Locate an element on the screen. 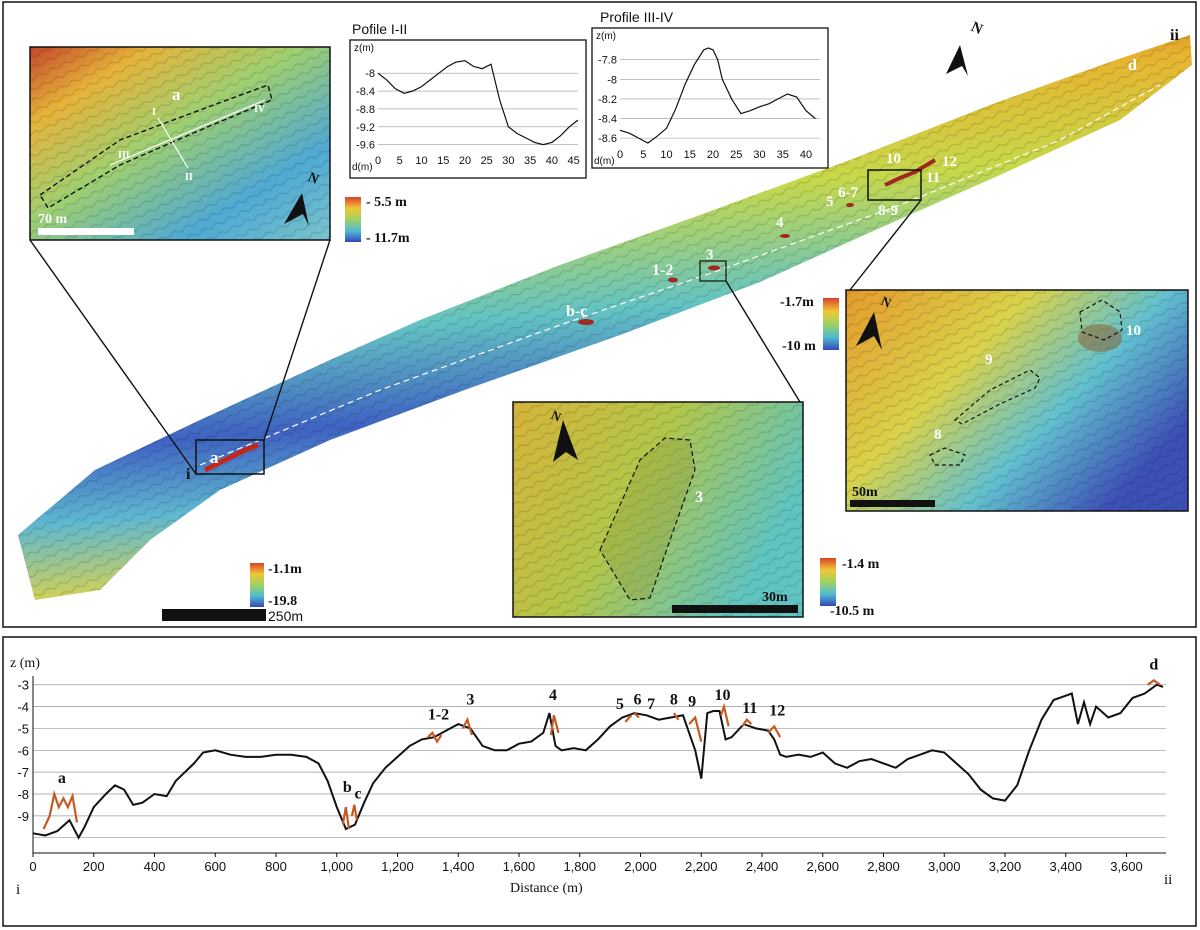  svg-text: -1.4 m is located at coordinates (861, 564).